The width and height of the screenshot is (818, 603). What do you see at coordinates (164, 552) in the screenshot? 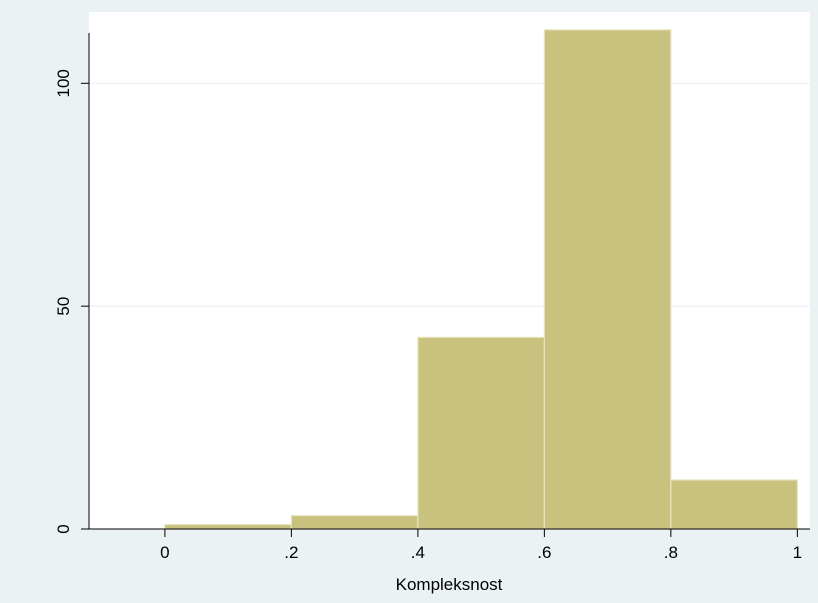
I see `x-tick-label: 0` at bounding box center [164, 552].